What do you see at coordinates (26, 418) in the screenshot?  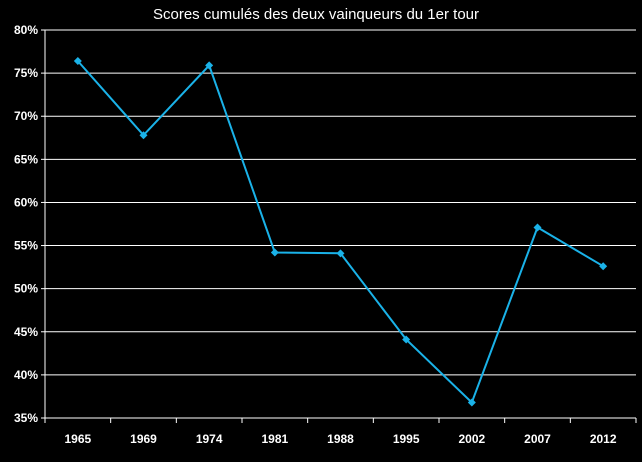 I see `y-tick-label: 35%` at bounding box center [26, 418].